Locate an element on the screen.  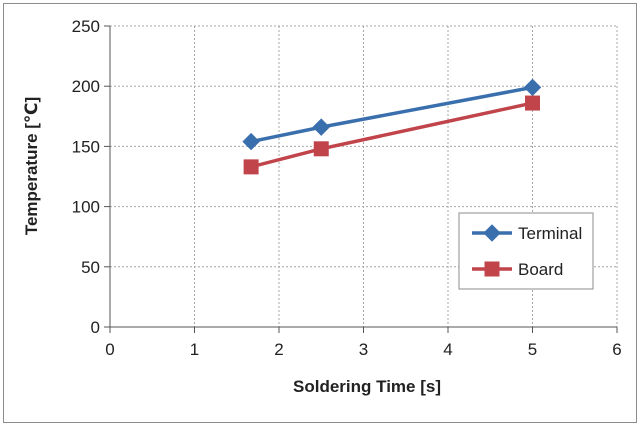
y-tick-label: 50 is located at coordinates (90, 267).